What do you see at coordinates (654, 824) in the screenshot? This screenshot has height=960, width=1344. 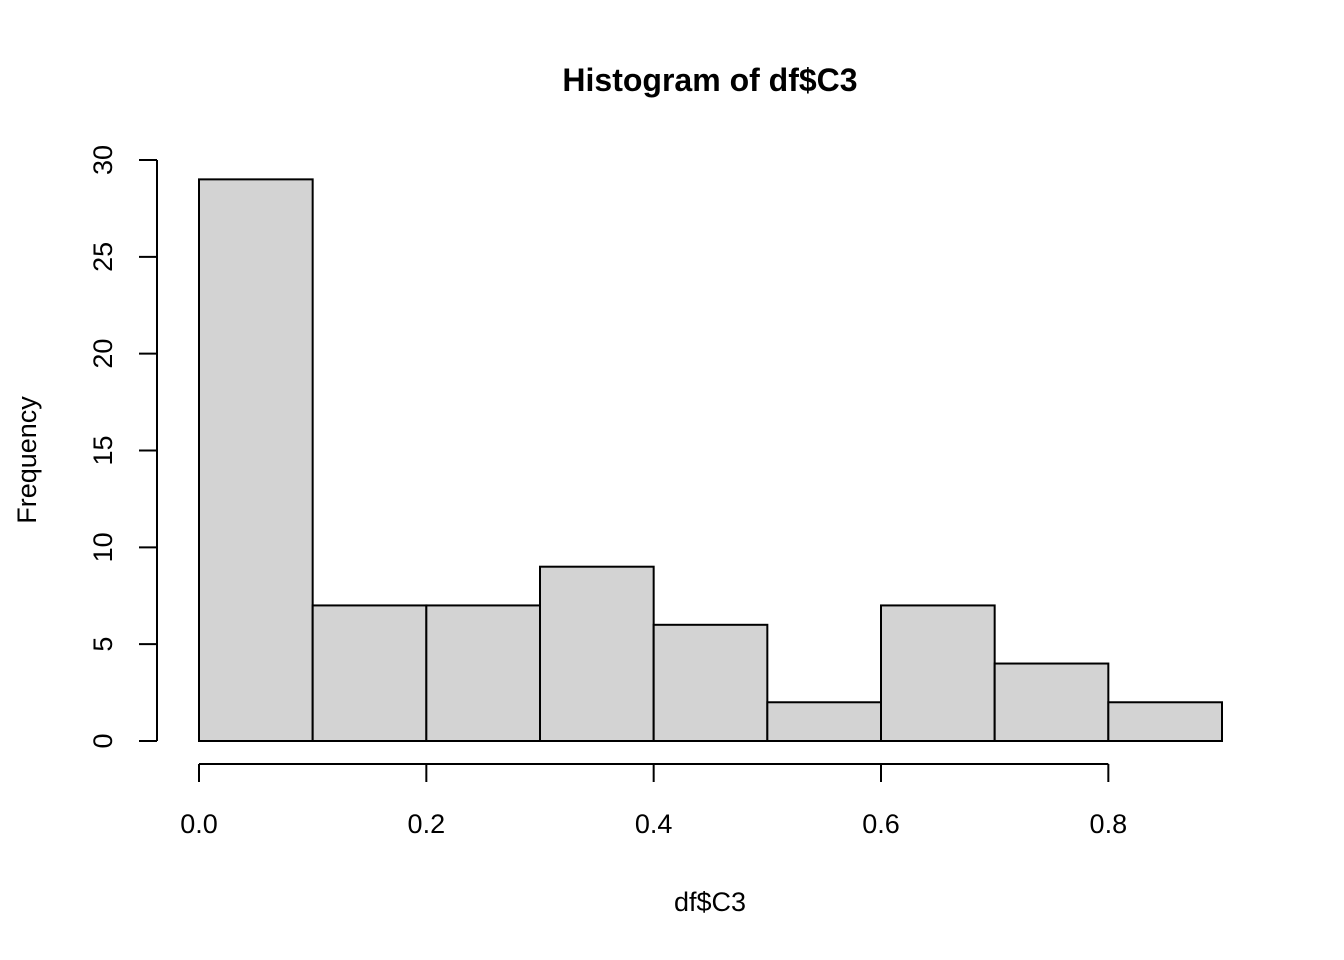 I see `x-tick-label-3: 0.4` at bounding box center [654, 824].